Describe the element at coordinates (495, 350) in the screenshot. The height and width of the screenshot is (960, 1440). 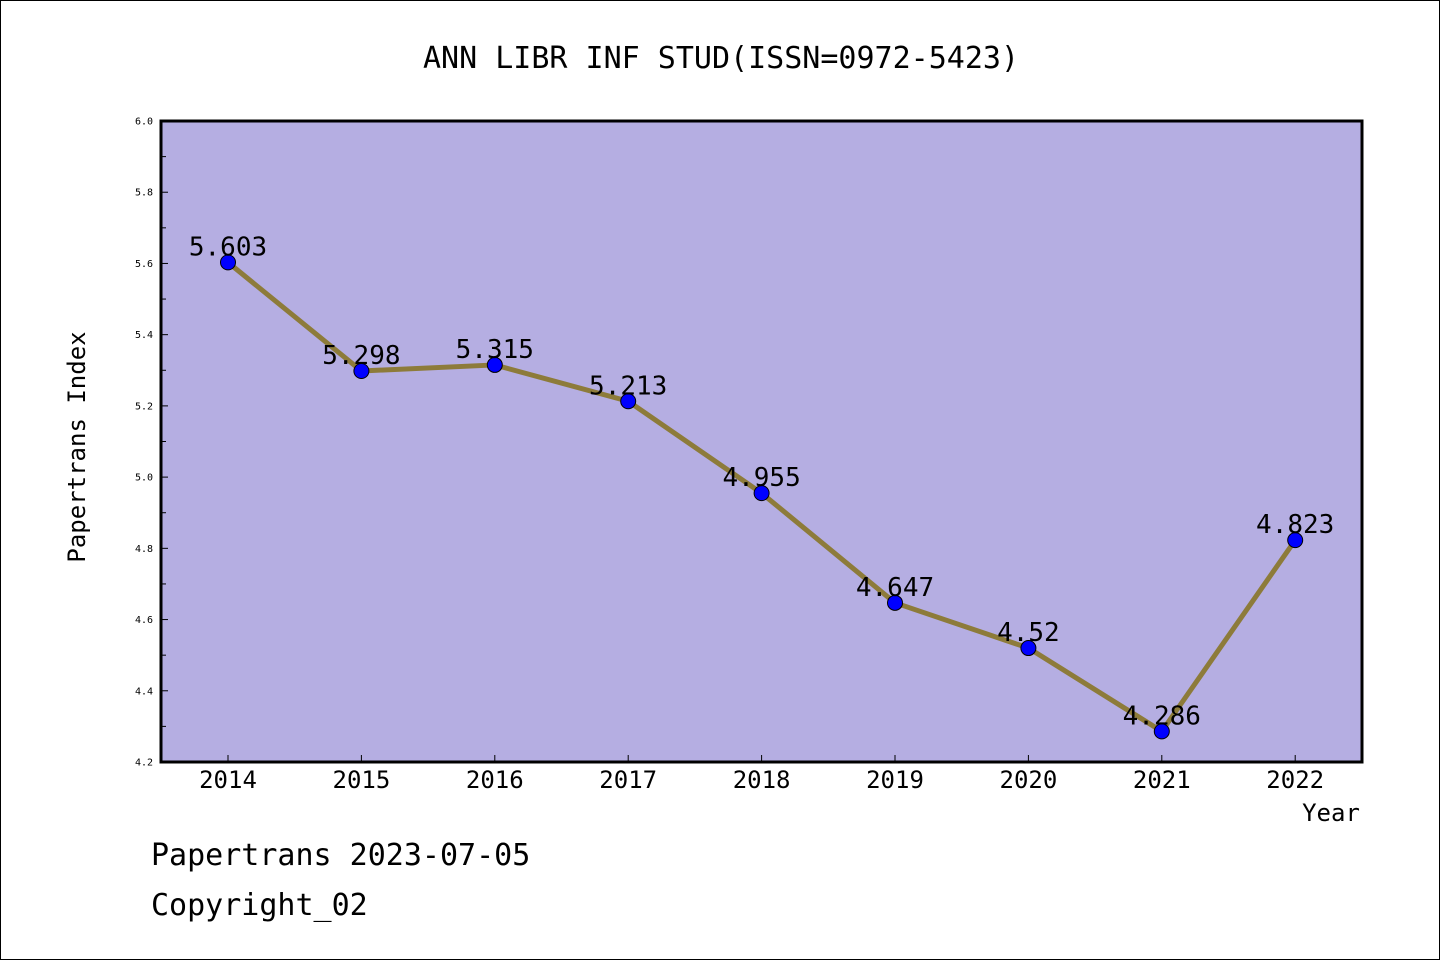
I see `data-label: 5.315` at that location.